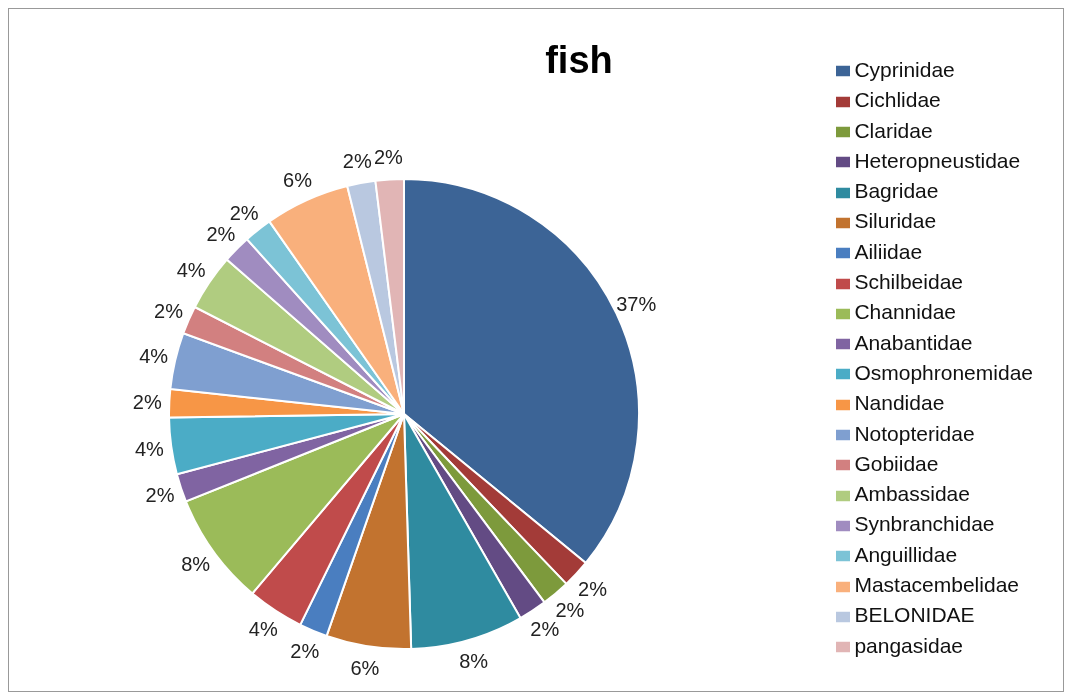 The image size is (1072, 700). Describe the element at coordinates (914, 433) in the screenshot. I see `legend-label: Notopteridae` at that location.